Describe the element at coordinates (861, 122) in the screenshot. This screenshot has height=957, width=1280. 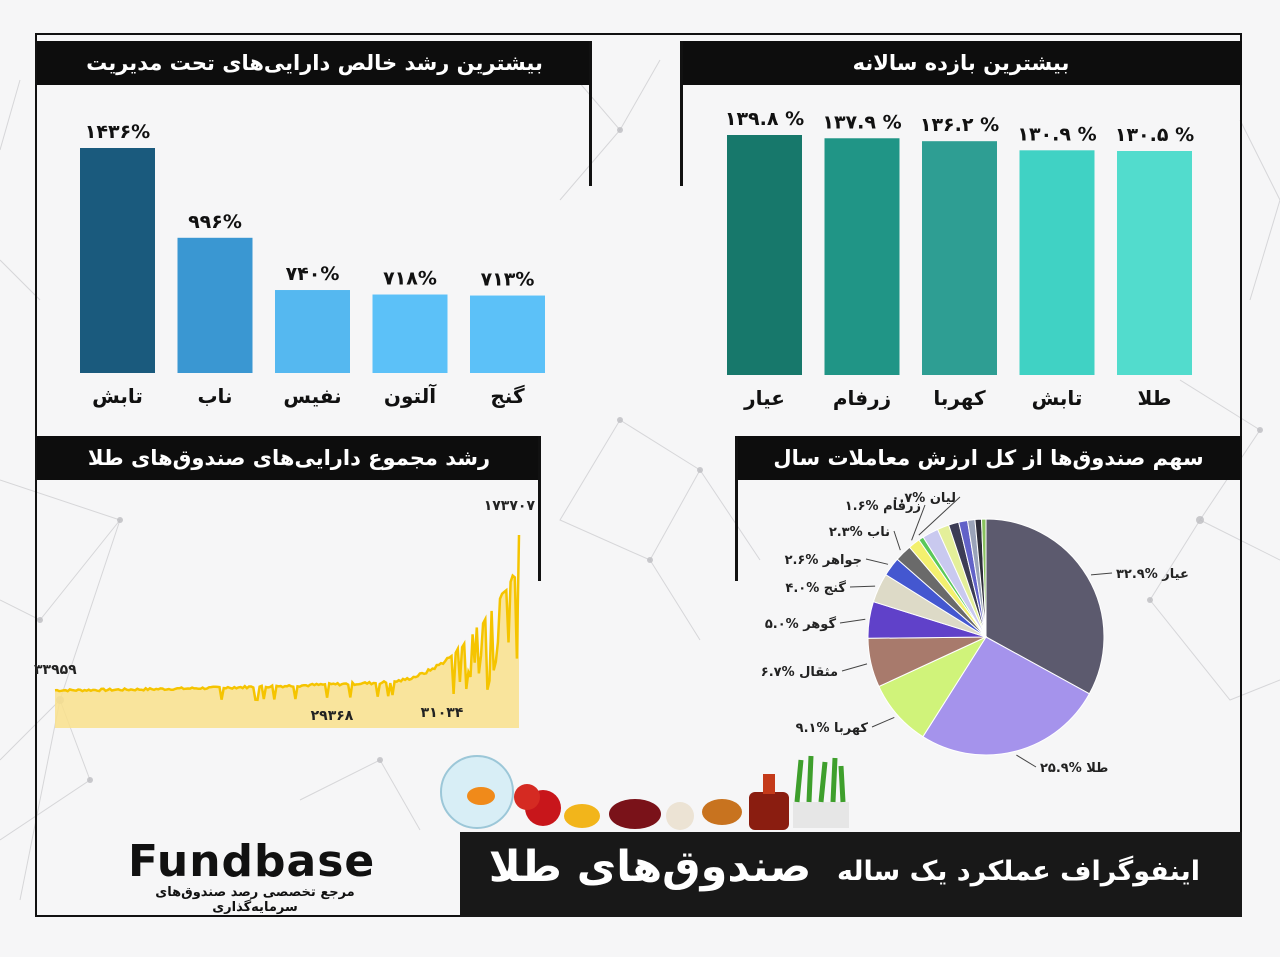
I see `bar-value-label: ۱۳۷.۹ %` at that location.